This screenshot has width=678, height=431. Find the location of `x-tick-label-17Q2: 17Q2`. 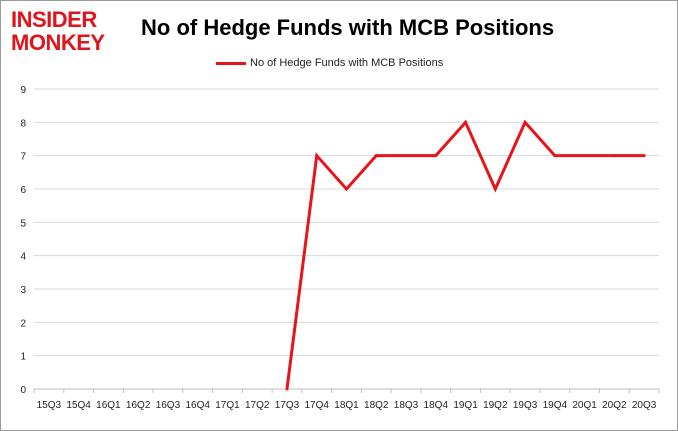

x-tick-label-17Q2: 17Q2 is located at coordinates (257, 405).